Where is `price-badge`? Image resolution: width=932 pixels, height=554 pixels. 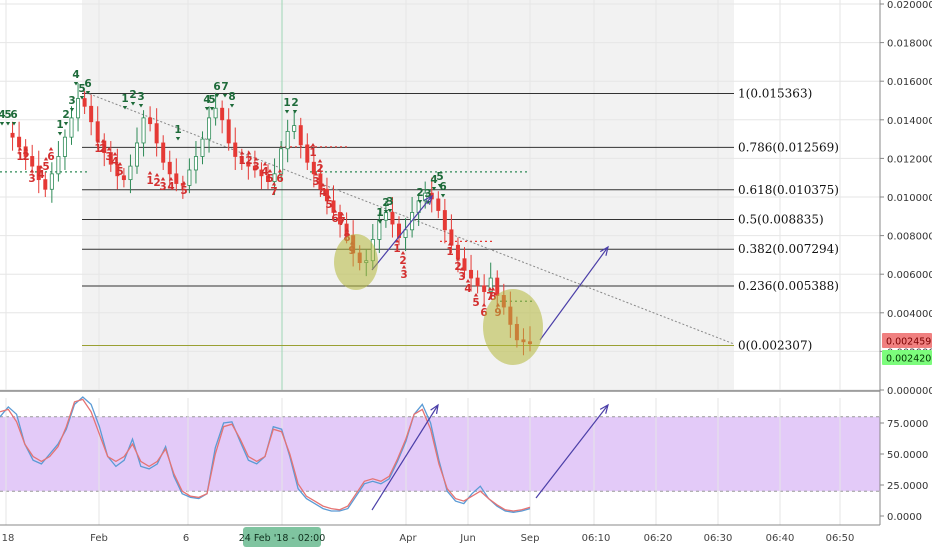 price-badge is located at coordinates (907, 357).